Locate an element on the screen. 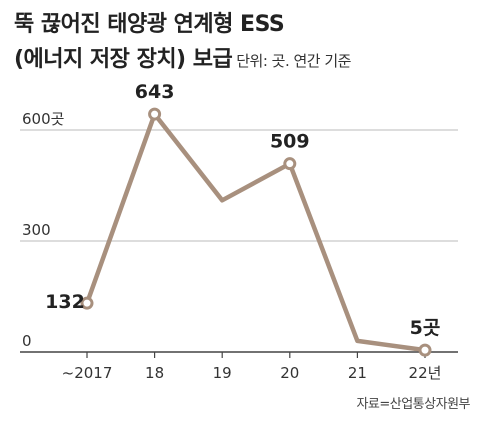 This screenshot has width=480, height=422. chart-title-line2-row: (에너지 저장 장치) 보급 단위: 곳. 연간 기준 is located at coordinates (182, 60).